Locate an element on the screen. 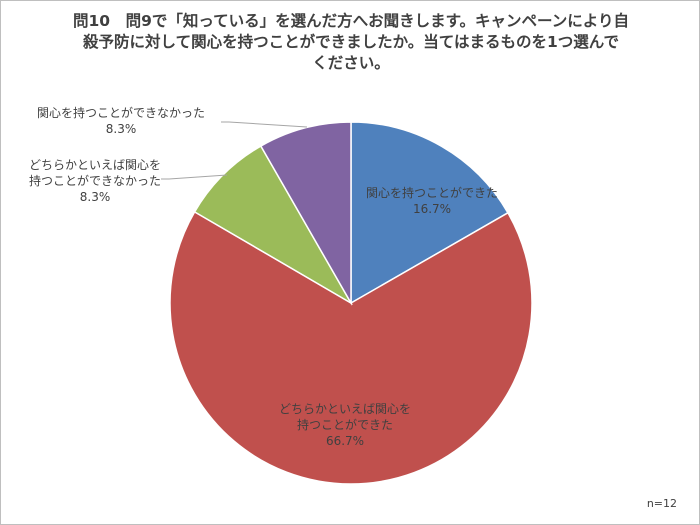 The height and width of the screenshot is (525, 700). title-line-2: 殺予防に対して関心を持つことができましたか。当てはまるものを1つ選んで is located at coordinates (351, 42).